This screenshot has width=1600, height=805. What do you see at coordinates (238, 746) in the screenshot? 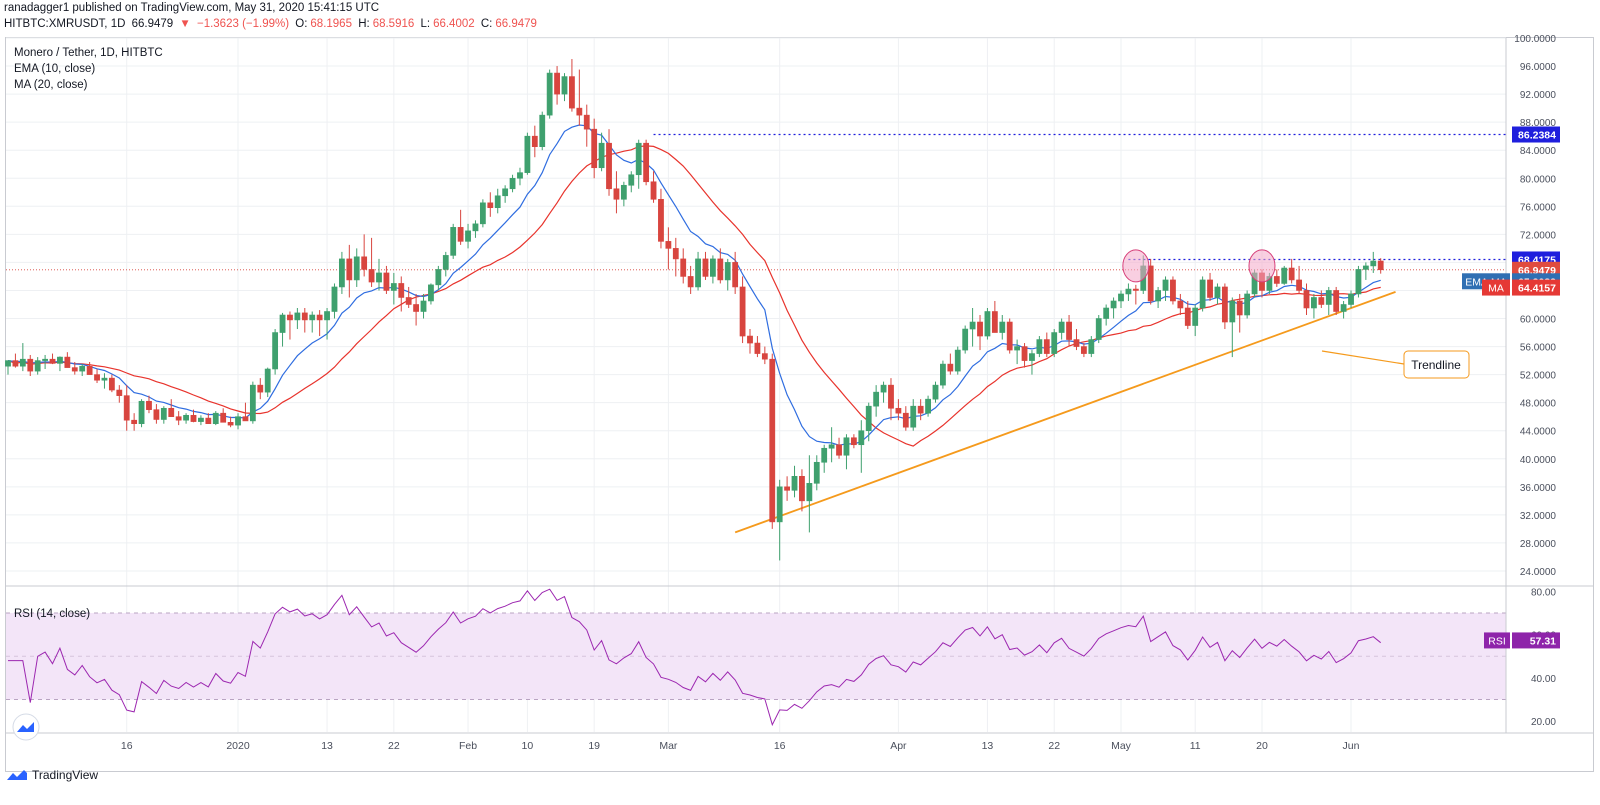
I see `time-axis-tick: 2020` at bounding box center [238, 746].